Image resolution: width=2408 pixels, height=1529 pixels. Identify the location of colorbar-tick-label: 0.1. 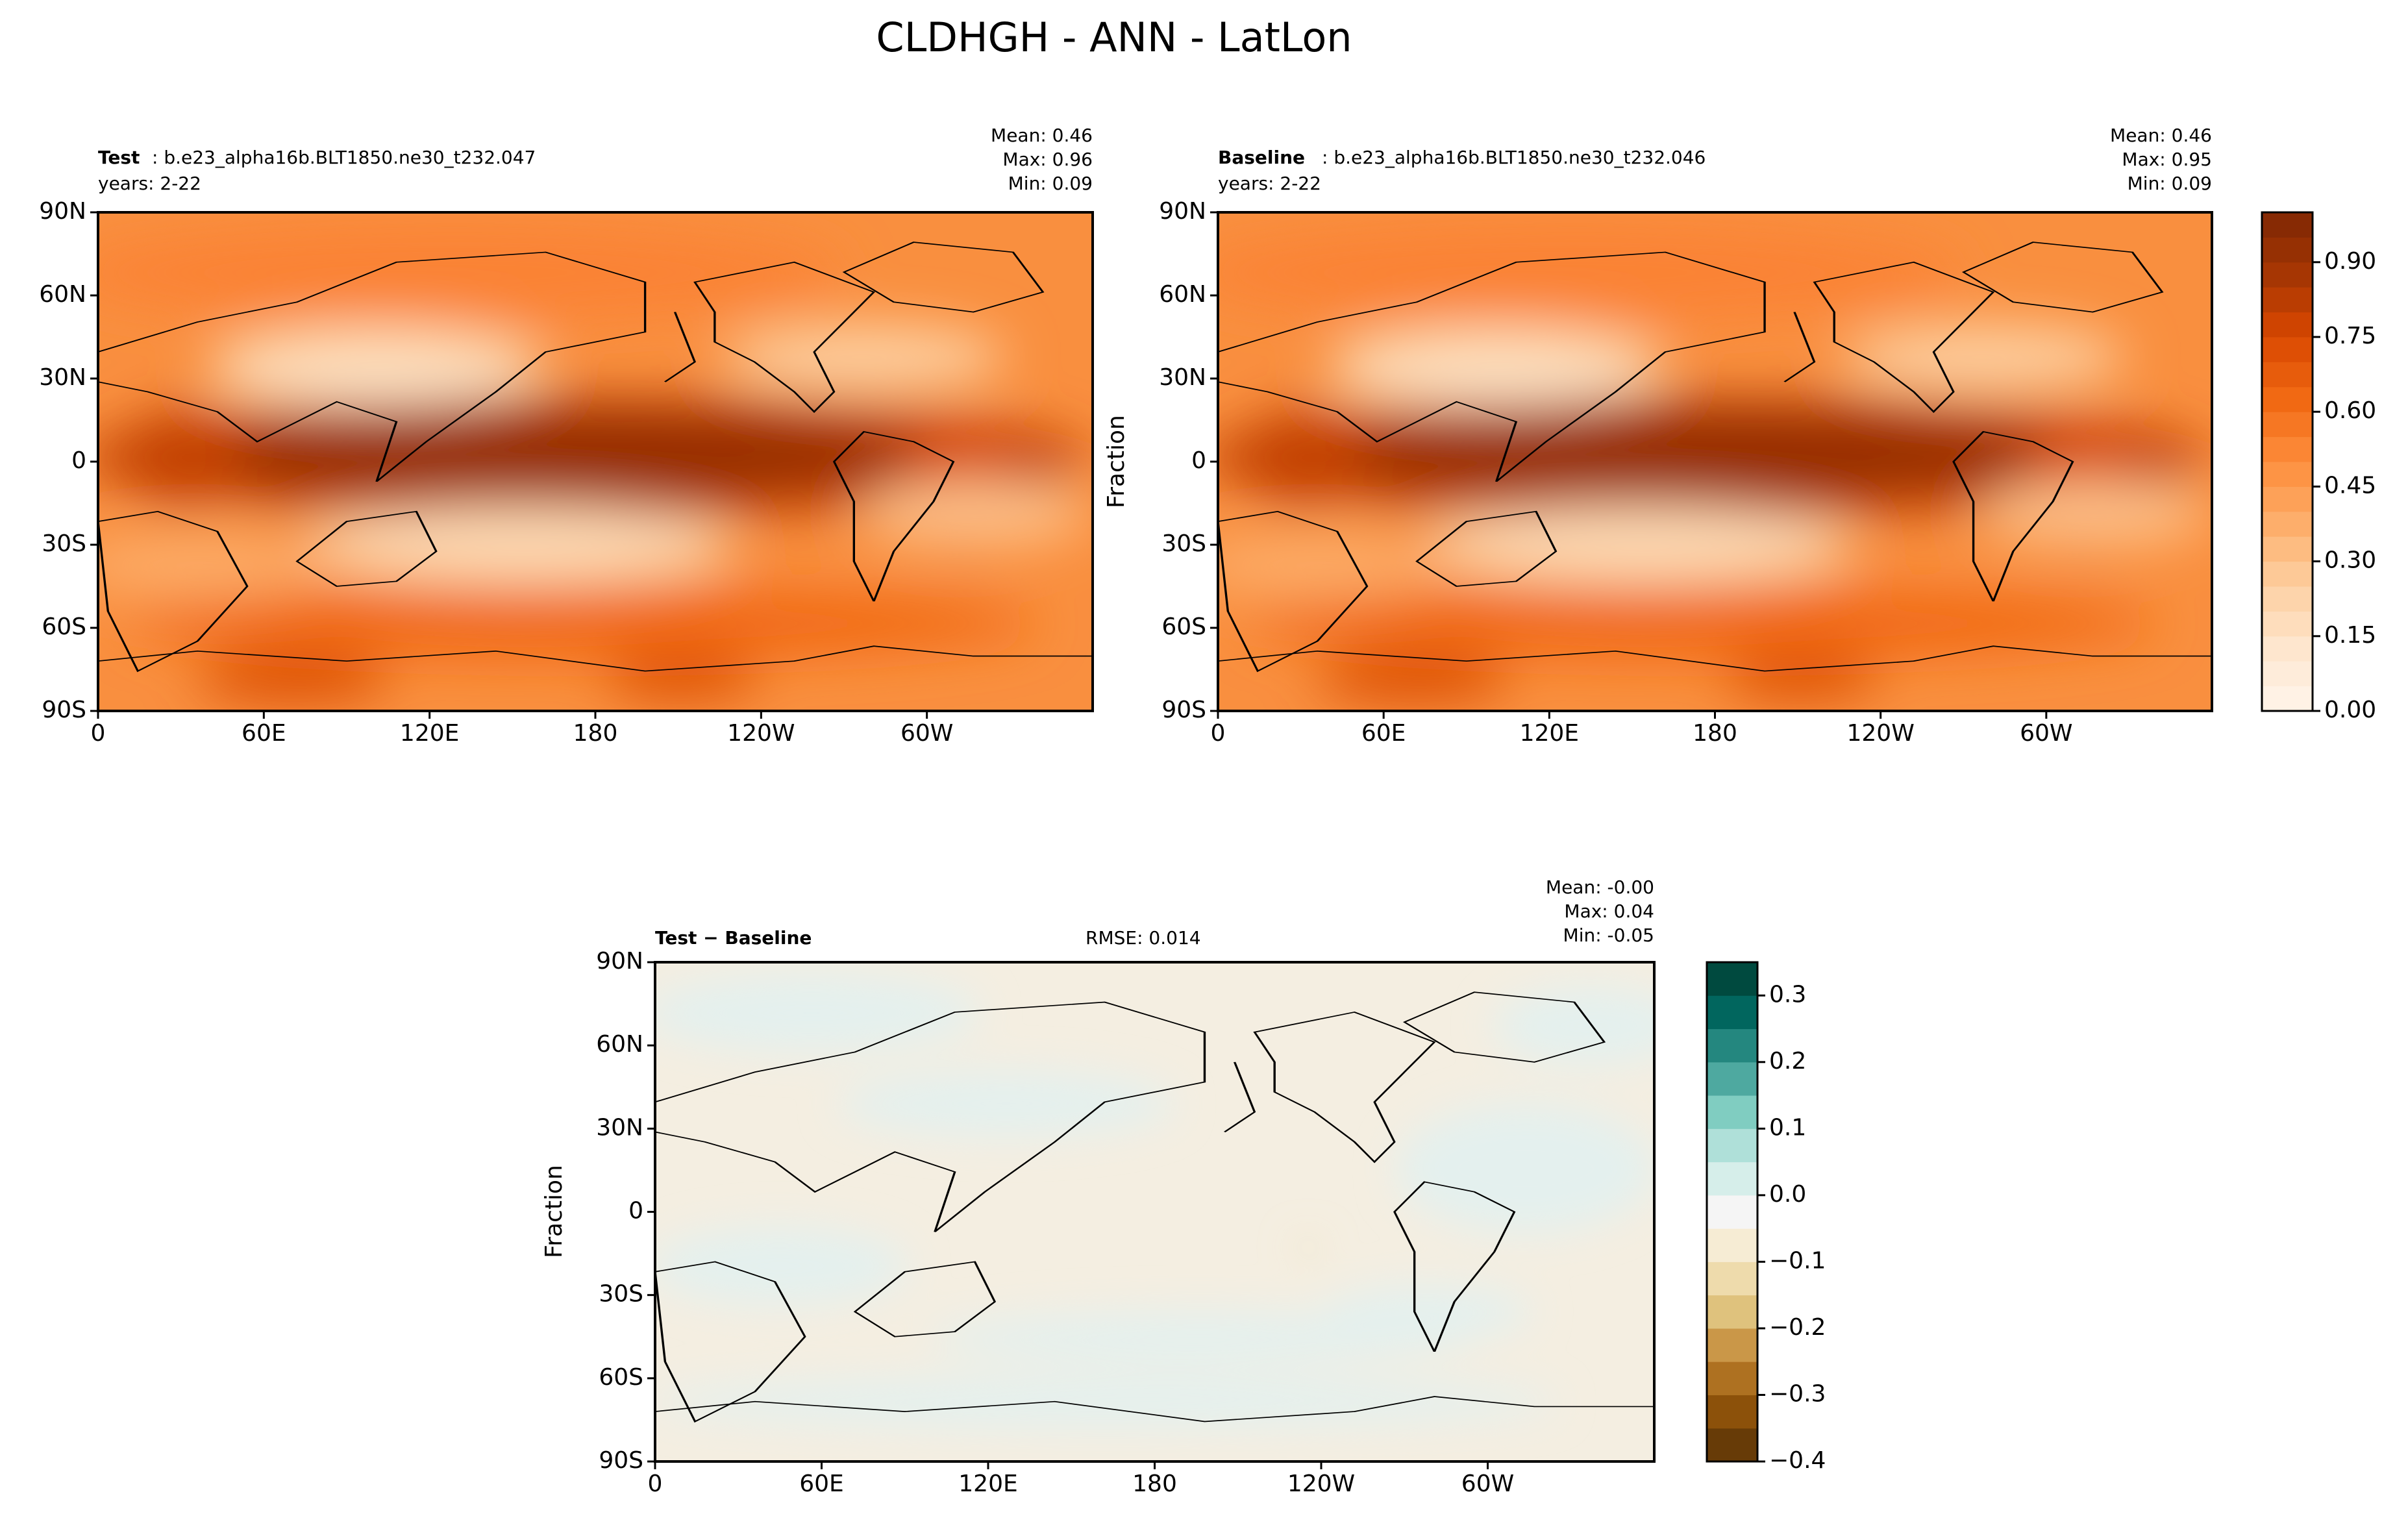
(1787, 1127).